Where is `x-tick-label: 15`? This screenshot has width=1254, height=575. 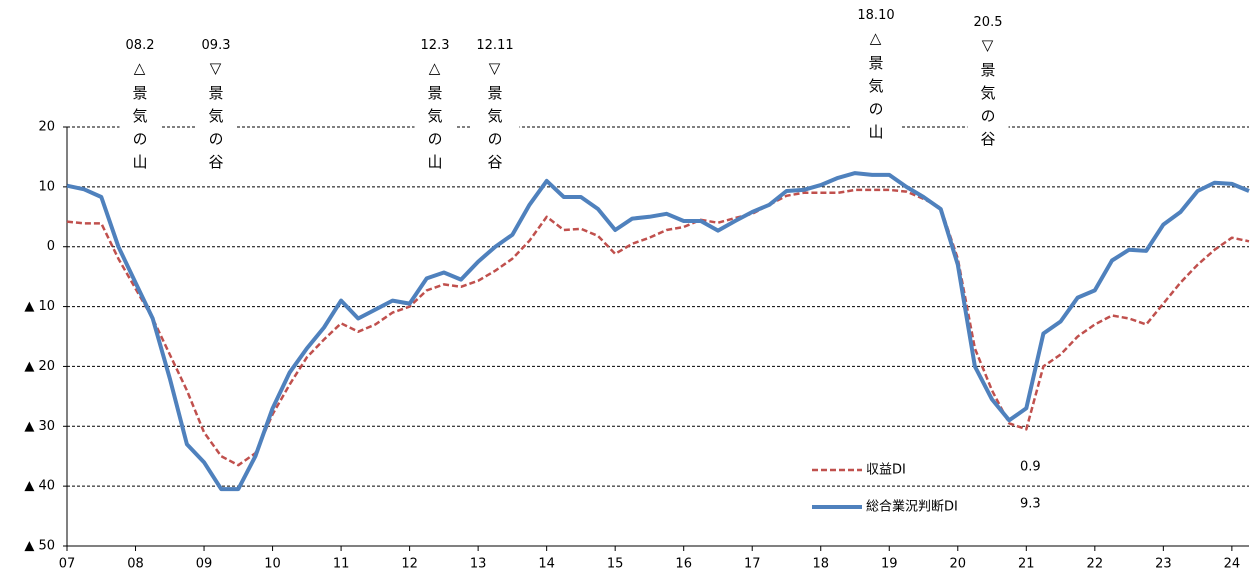 x-tick-label: 15 is located at coordinates (615, 564).